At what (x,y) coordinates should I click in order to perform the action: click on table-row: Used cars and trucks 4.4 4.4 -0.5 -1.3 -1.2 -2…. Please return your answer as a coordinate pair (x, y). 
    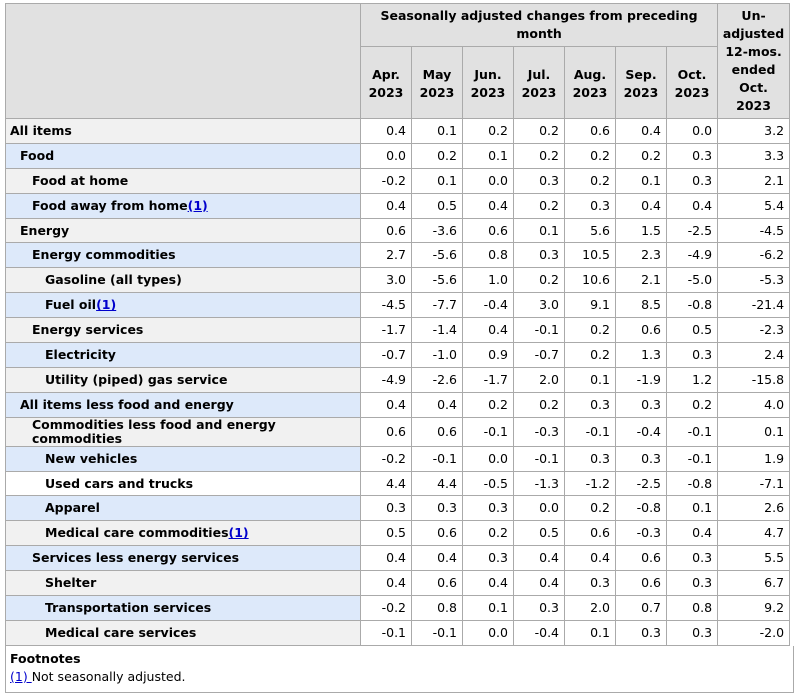
    Looking at the image, I should click on (398, 483).